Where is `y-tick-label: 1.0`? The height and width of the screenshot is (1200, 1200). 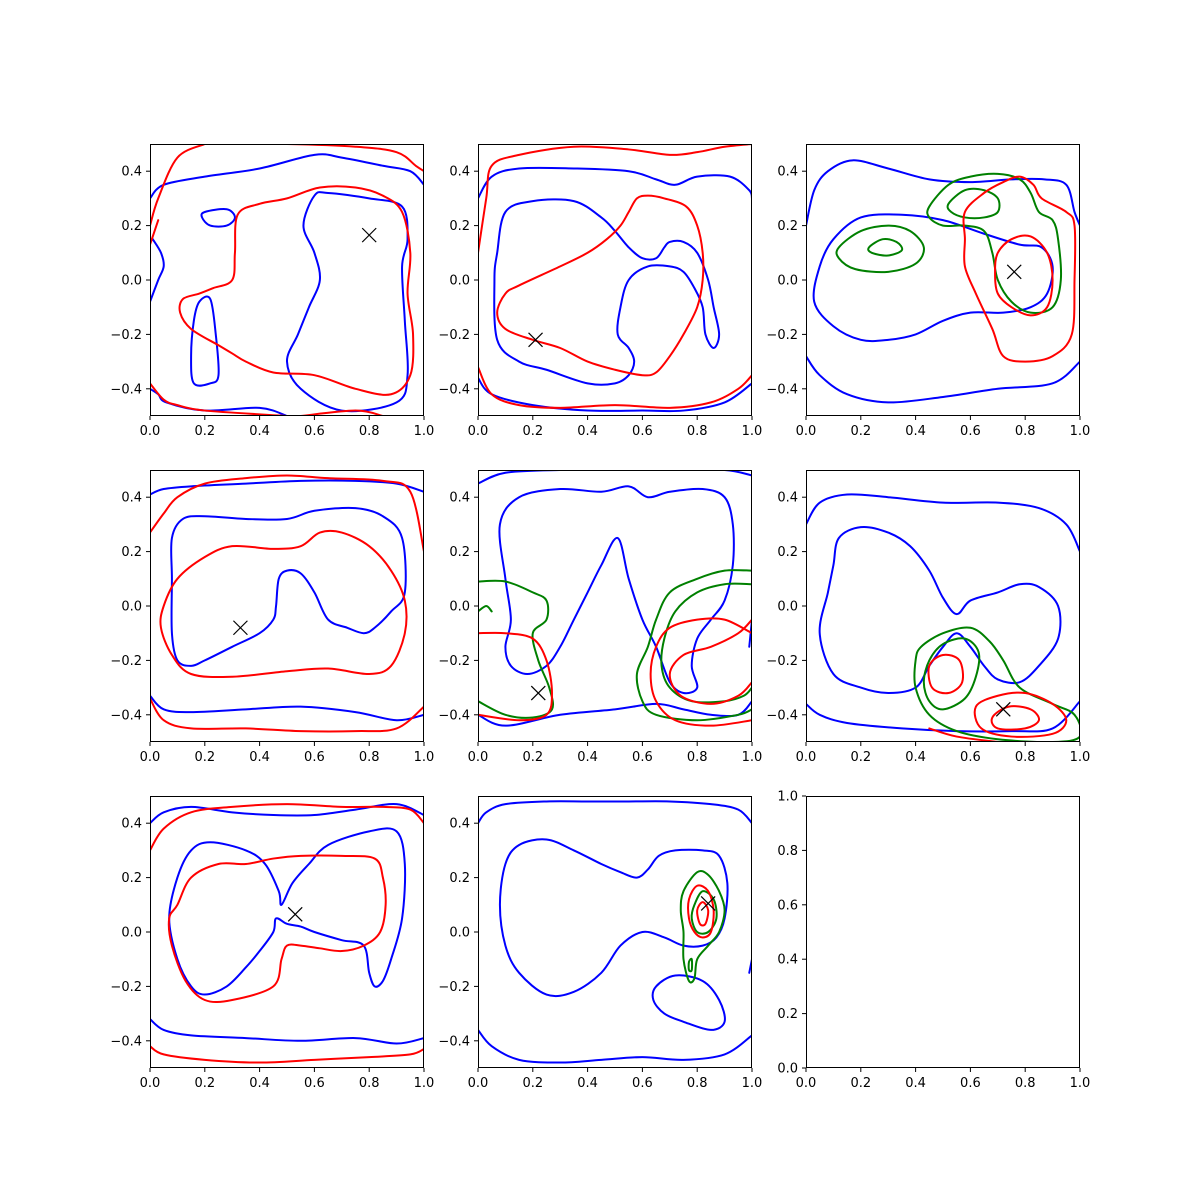 y-tick-label: 1.0 is located at coordinates (787, 797).